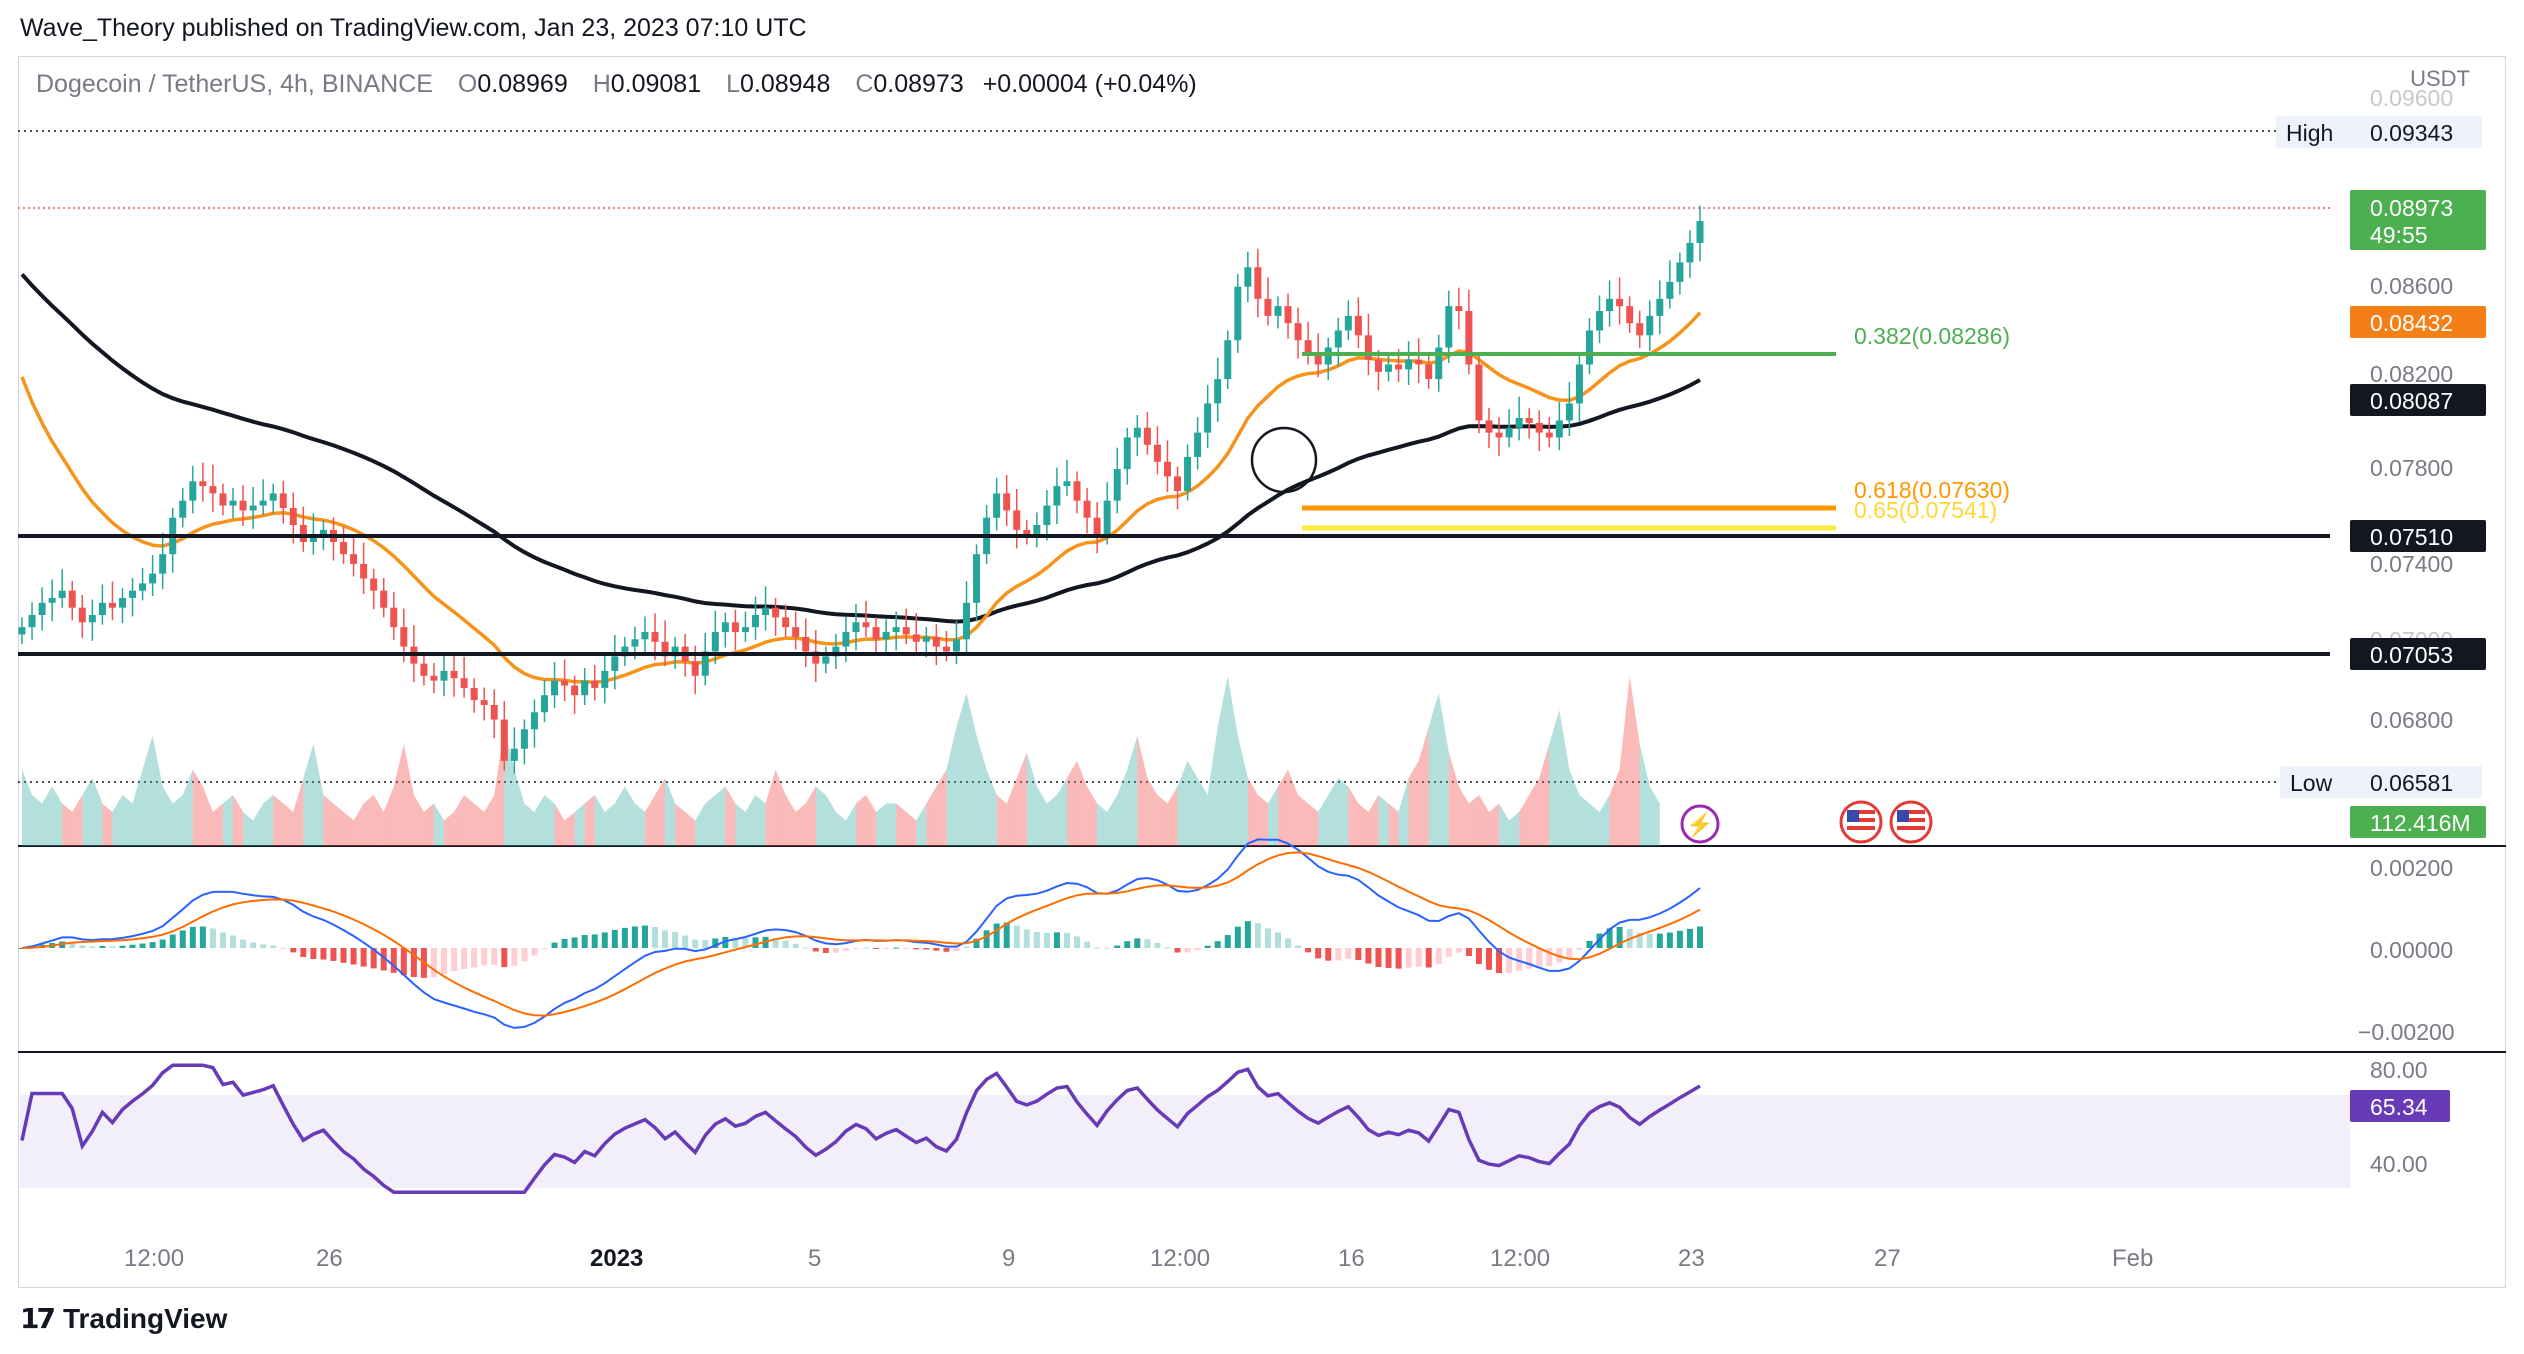 This screenshot has width=2524, height=1354. I want to click on rsi-axis: 80.00 40.00, so click(2399, 1117).